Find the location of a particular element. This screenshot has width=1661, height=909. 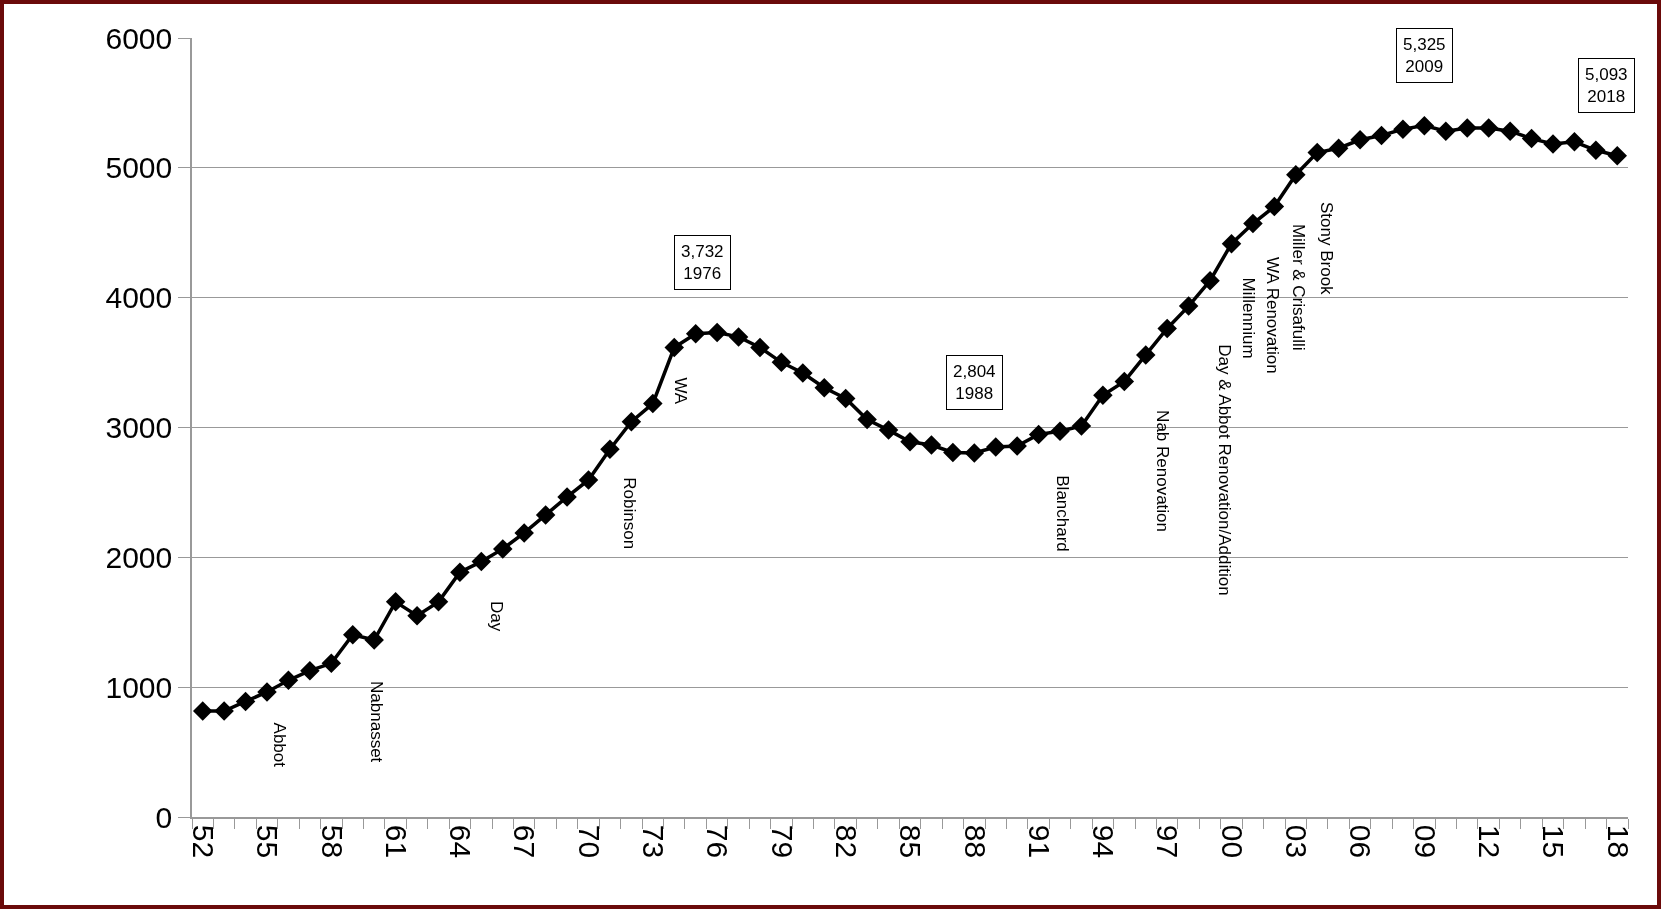

x-tick-label: 76 is located at coordinates (718, 841).